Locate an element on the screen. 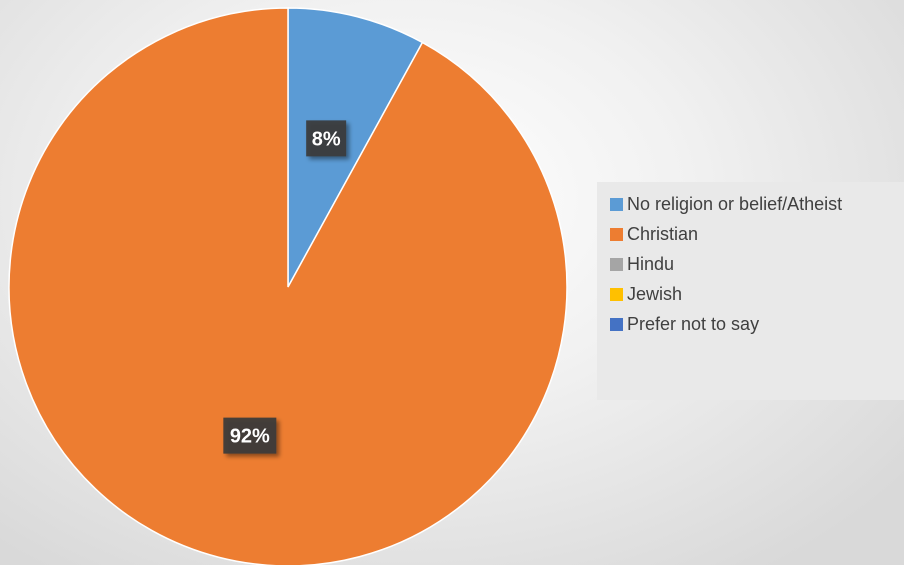 This screenshot has height=565, width=904. data-label-box-christian is located at coordinates (250, 435).